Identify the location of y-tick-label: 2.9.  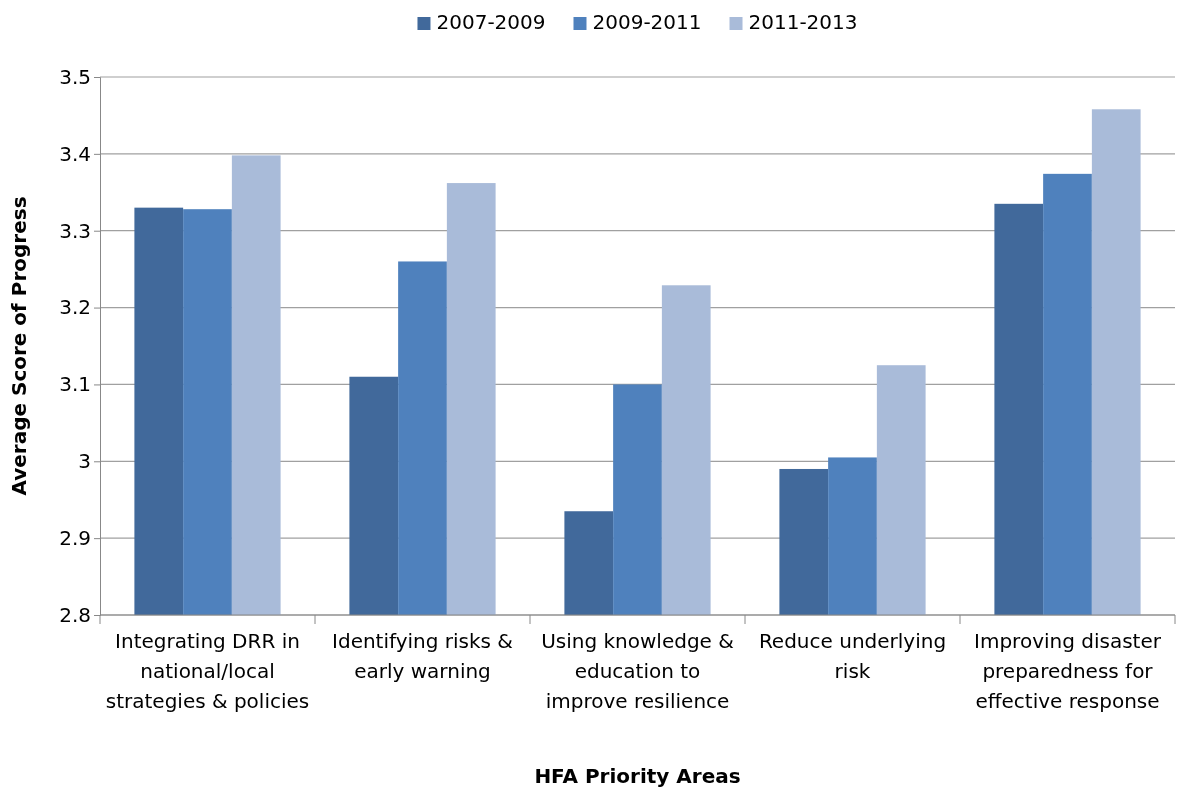
(75, 538).